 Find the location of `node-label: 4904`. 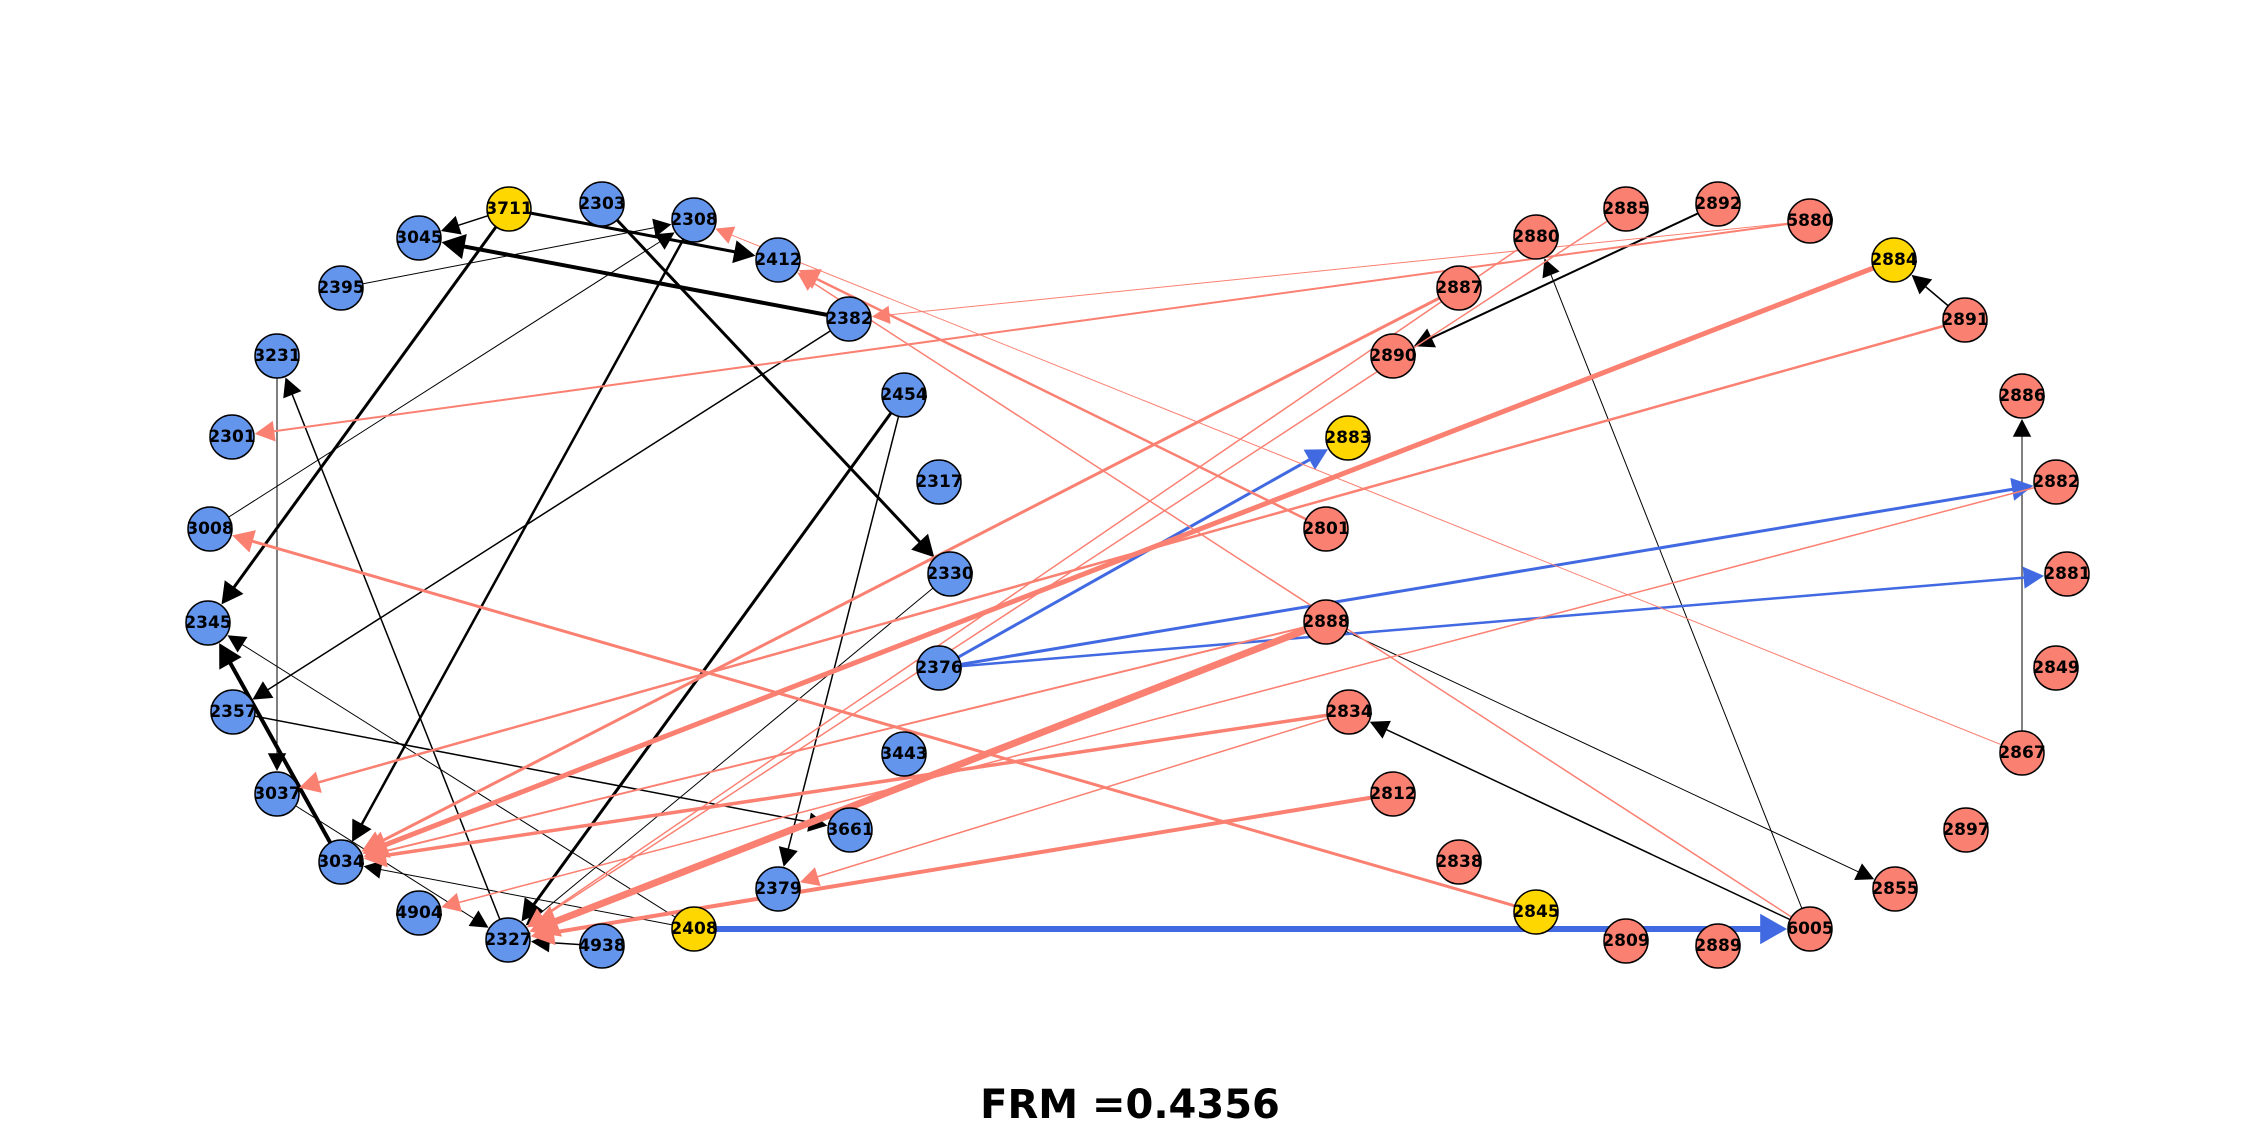

node-label: 4904 is located at coordinates (418, 913).